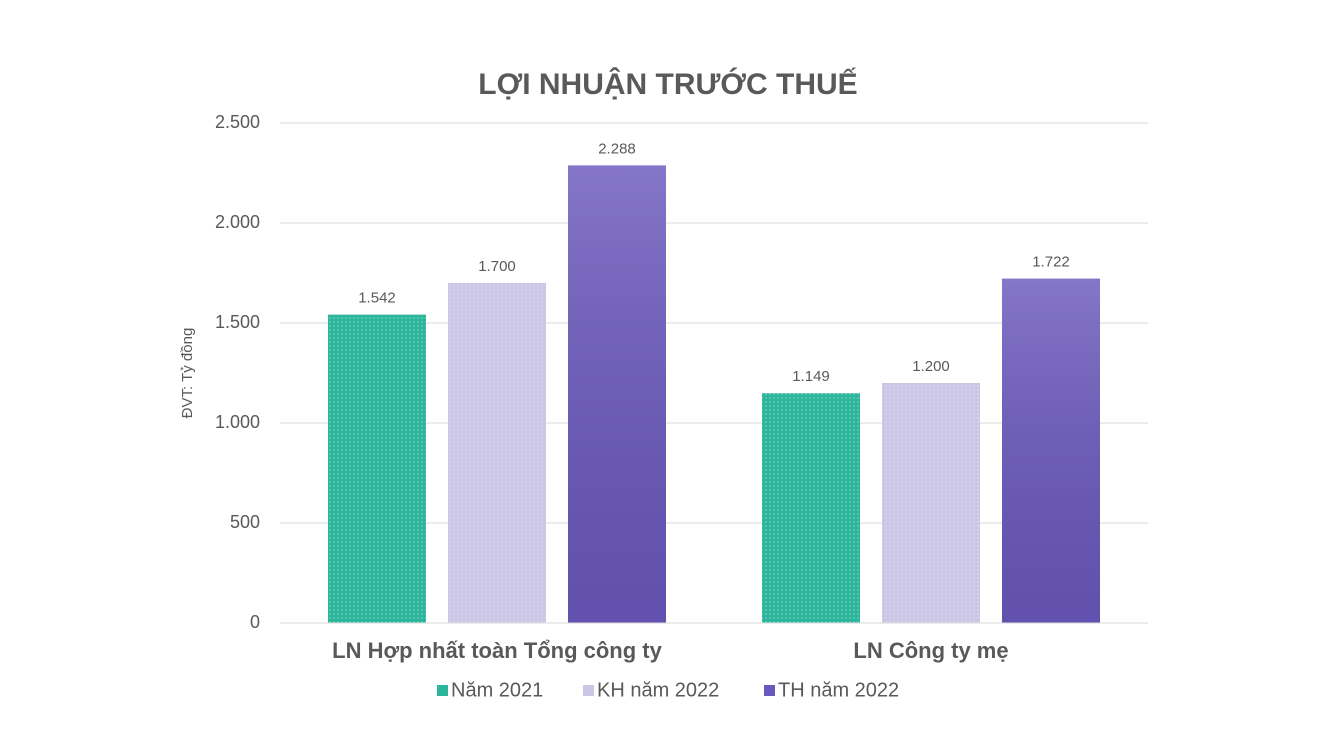 This screenshot has width=1325, height=750. Describe the element at coordinates (237, 322) in the screenshot. I see `y-tick-label: 1.500` at that location.